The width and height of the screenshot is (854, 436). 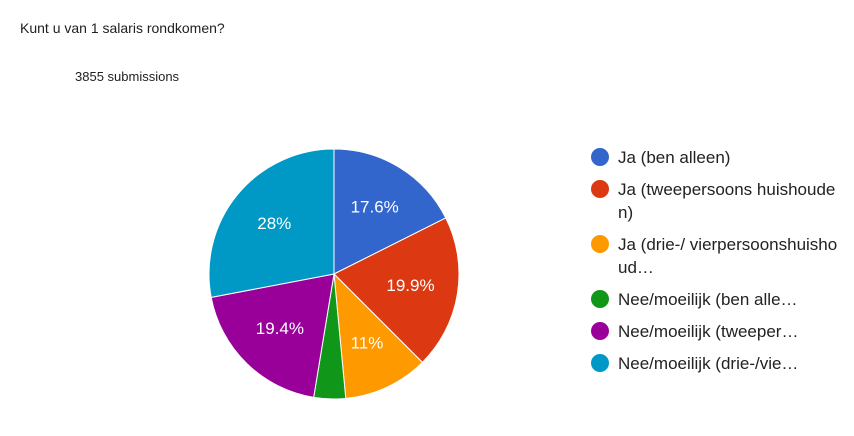 I want to click on legend-item: Ja (tweepersoons huishouden), so click(x=716, y=201).